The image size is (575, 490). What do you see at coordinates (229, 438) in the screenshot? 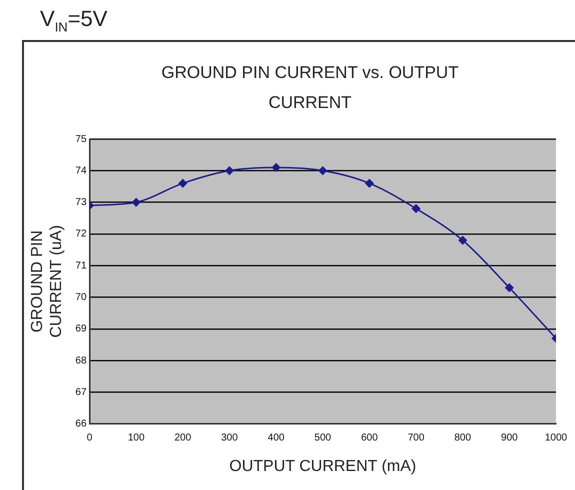
I see `x-tick-label: 300` at bounding box center [229, 438].